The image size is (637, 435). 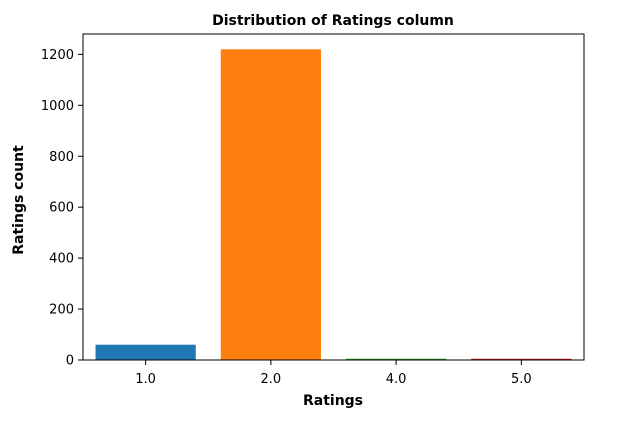 What do you see at coordinates (61, 259) in the screenshot?
I see `y-tick-label: 400` at bounding box center [61, 259].